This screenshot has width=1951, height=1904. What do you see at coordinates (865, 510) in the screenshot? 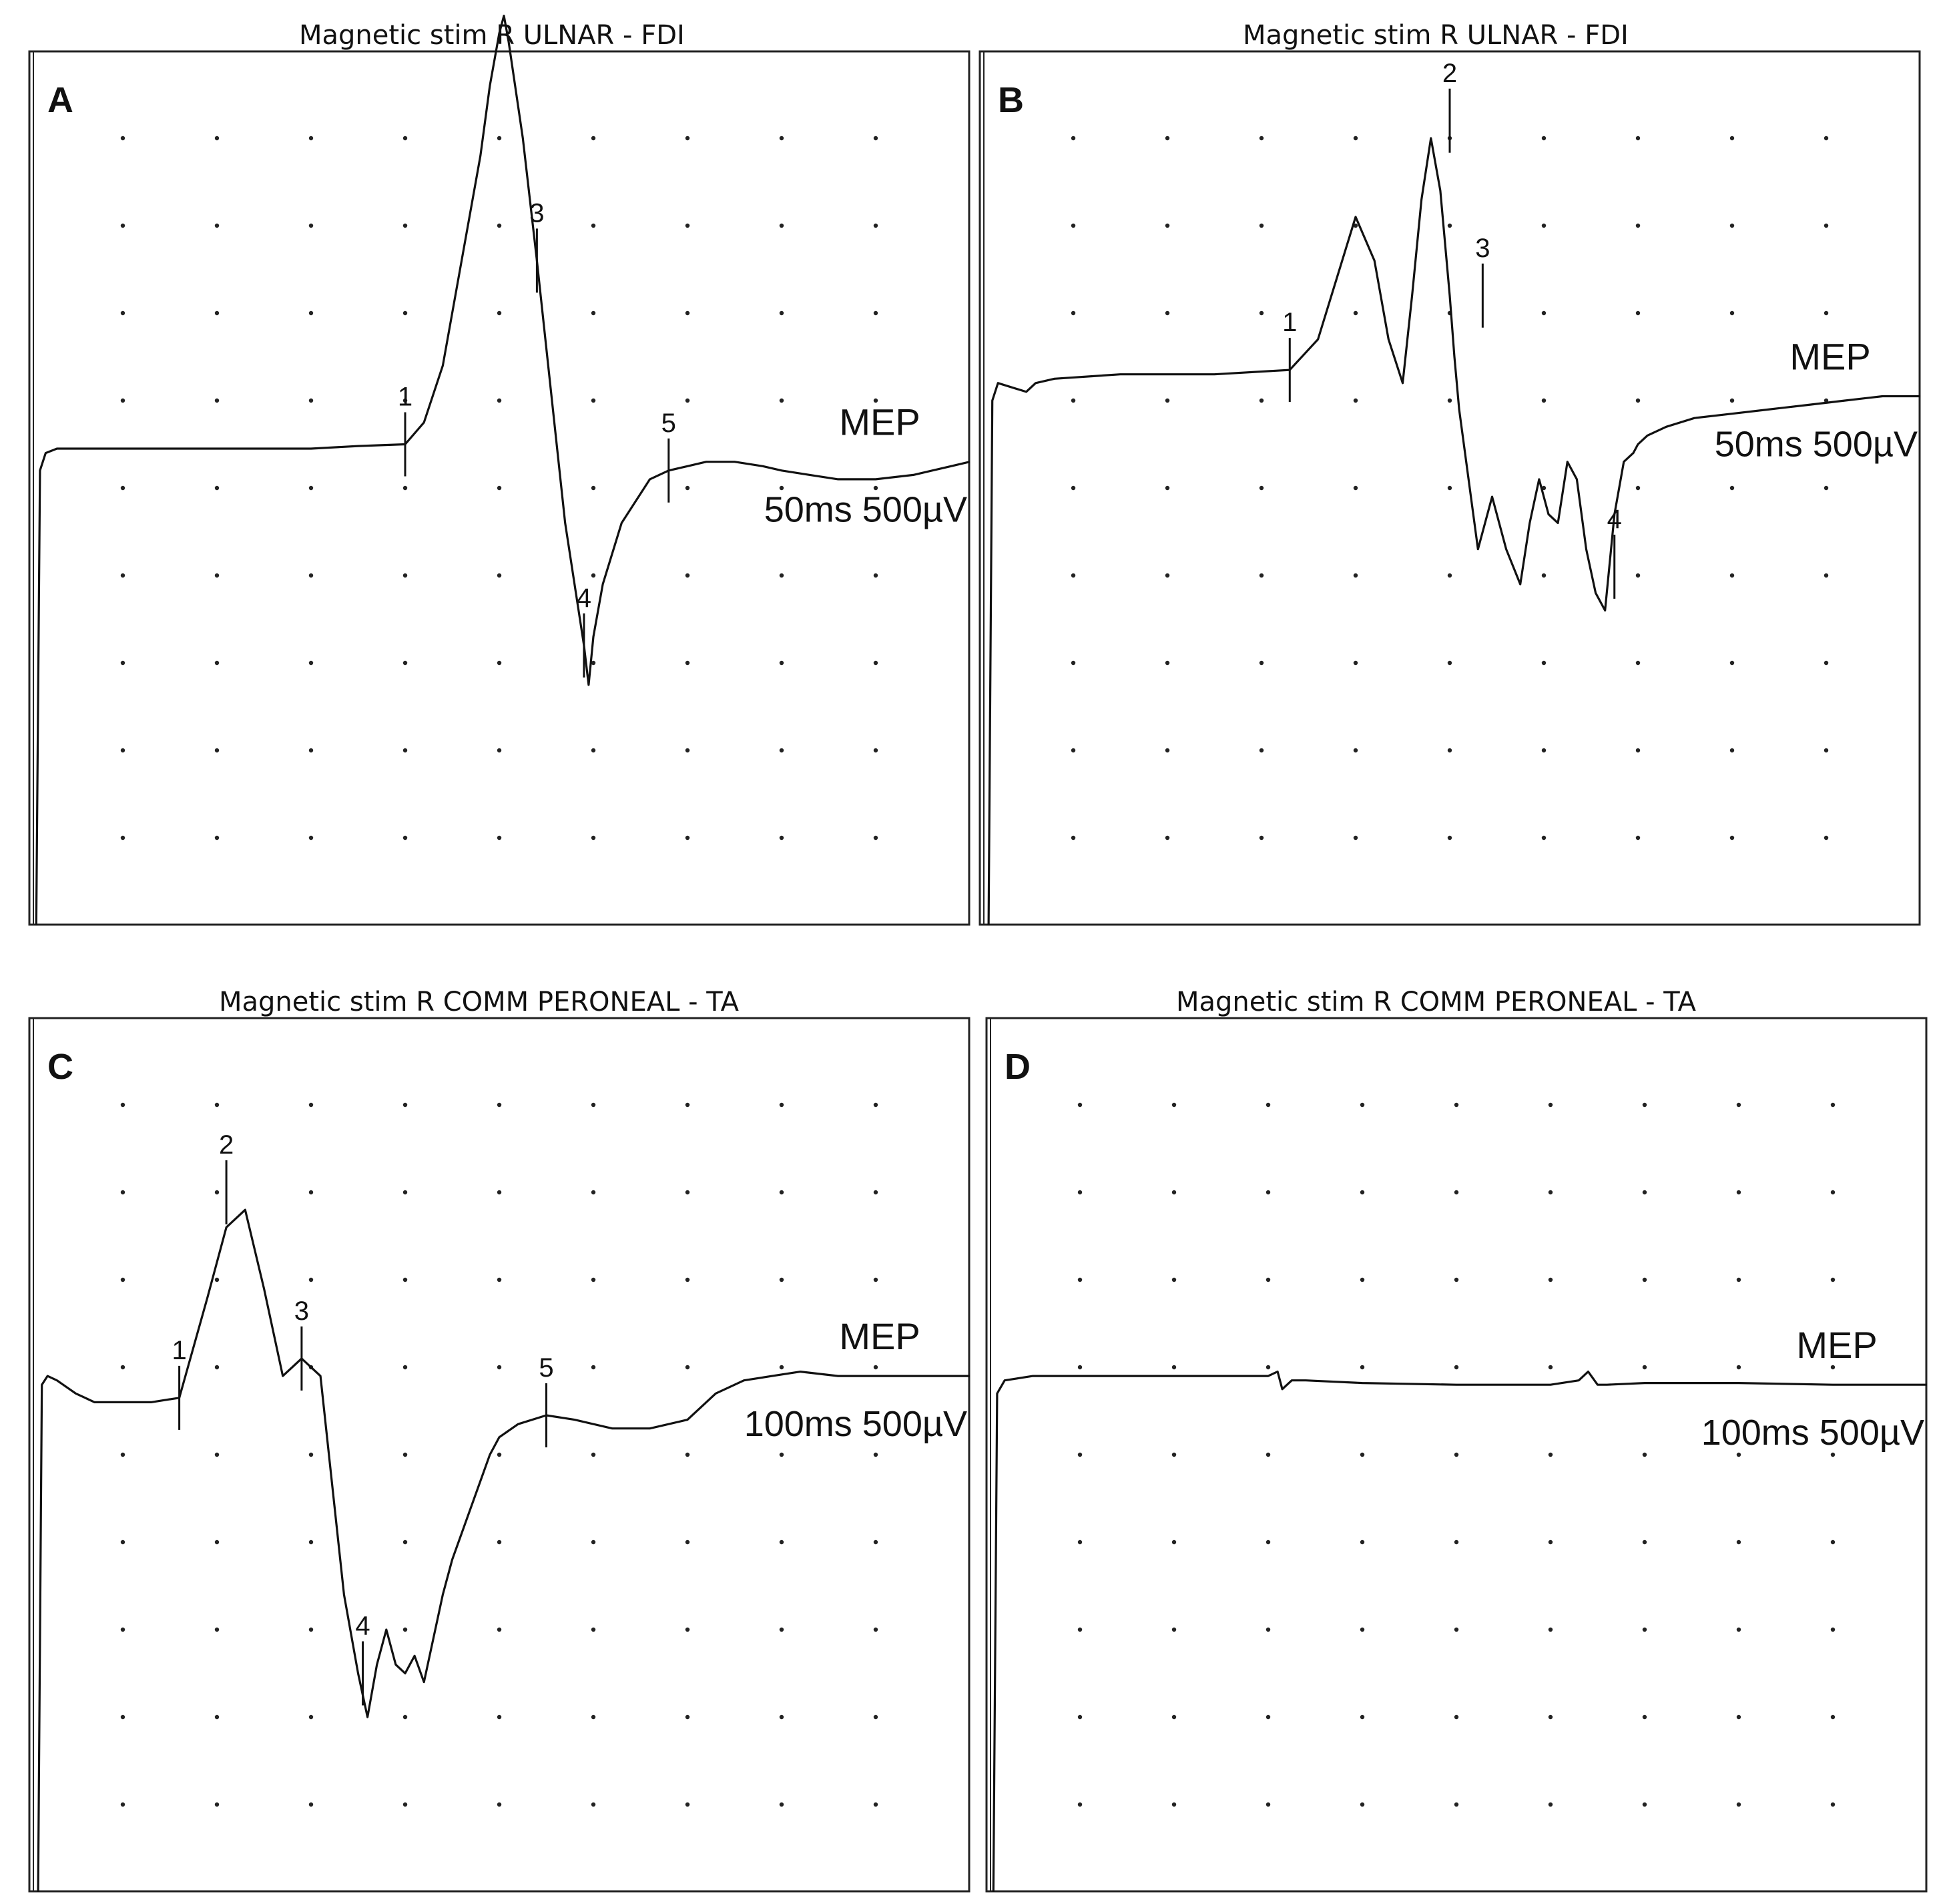
I see `scale-label: 50ms 500µV` at bounding box center [865, 510].